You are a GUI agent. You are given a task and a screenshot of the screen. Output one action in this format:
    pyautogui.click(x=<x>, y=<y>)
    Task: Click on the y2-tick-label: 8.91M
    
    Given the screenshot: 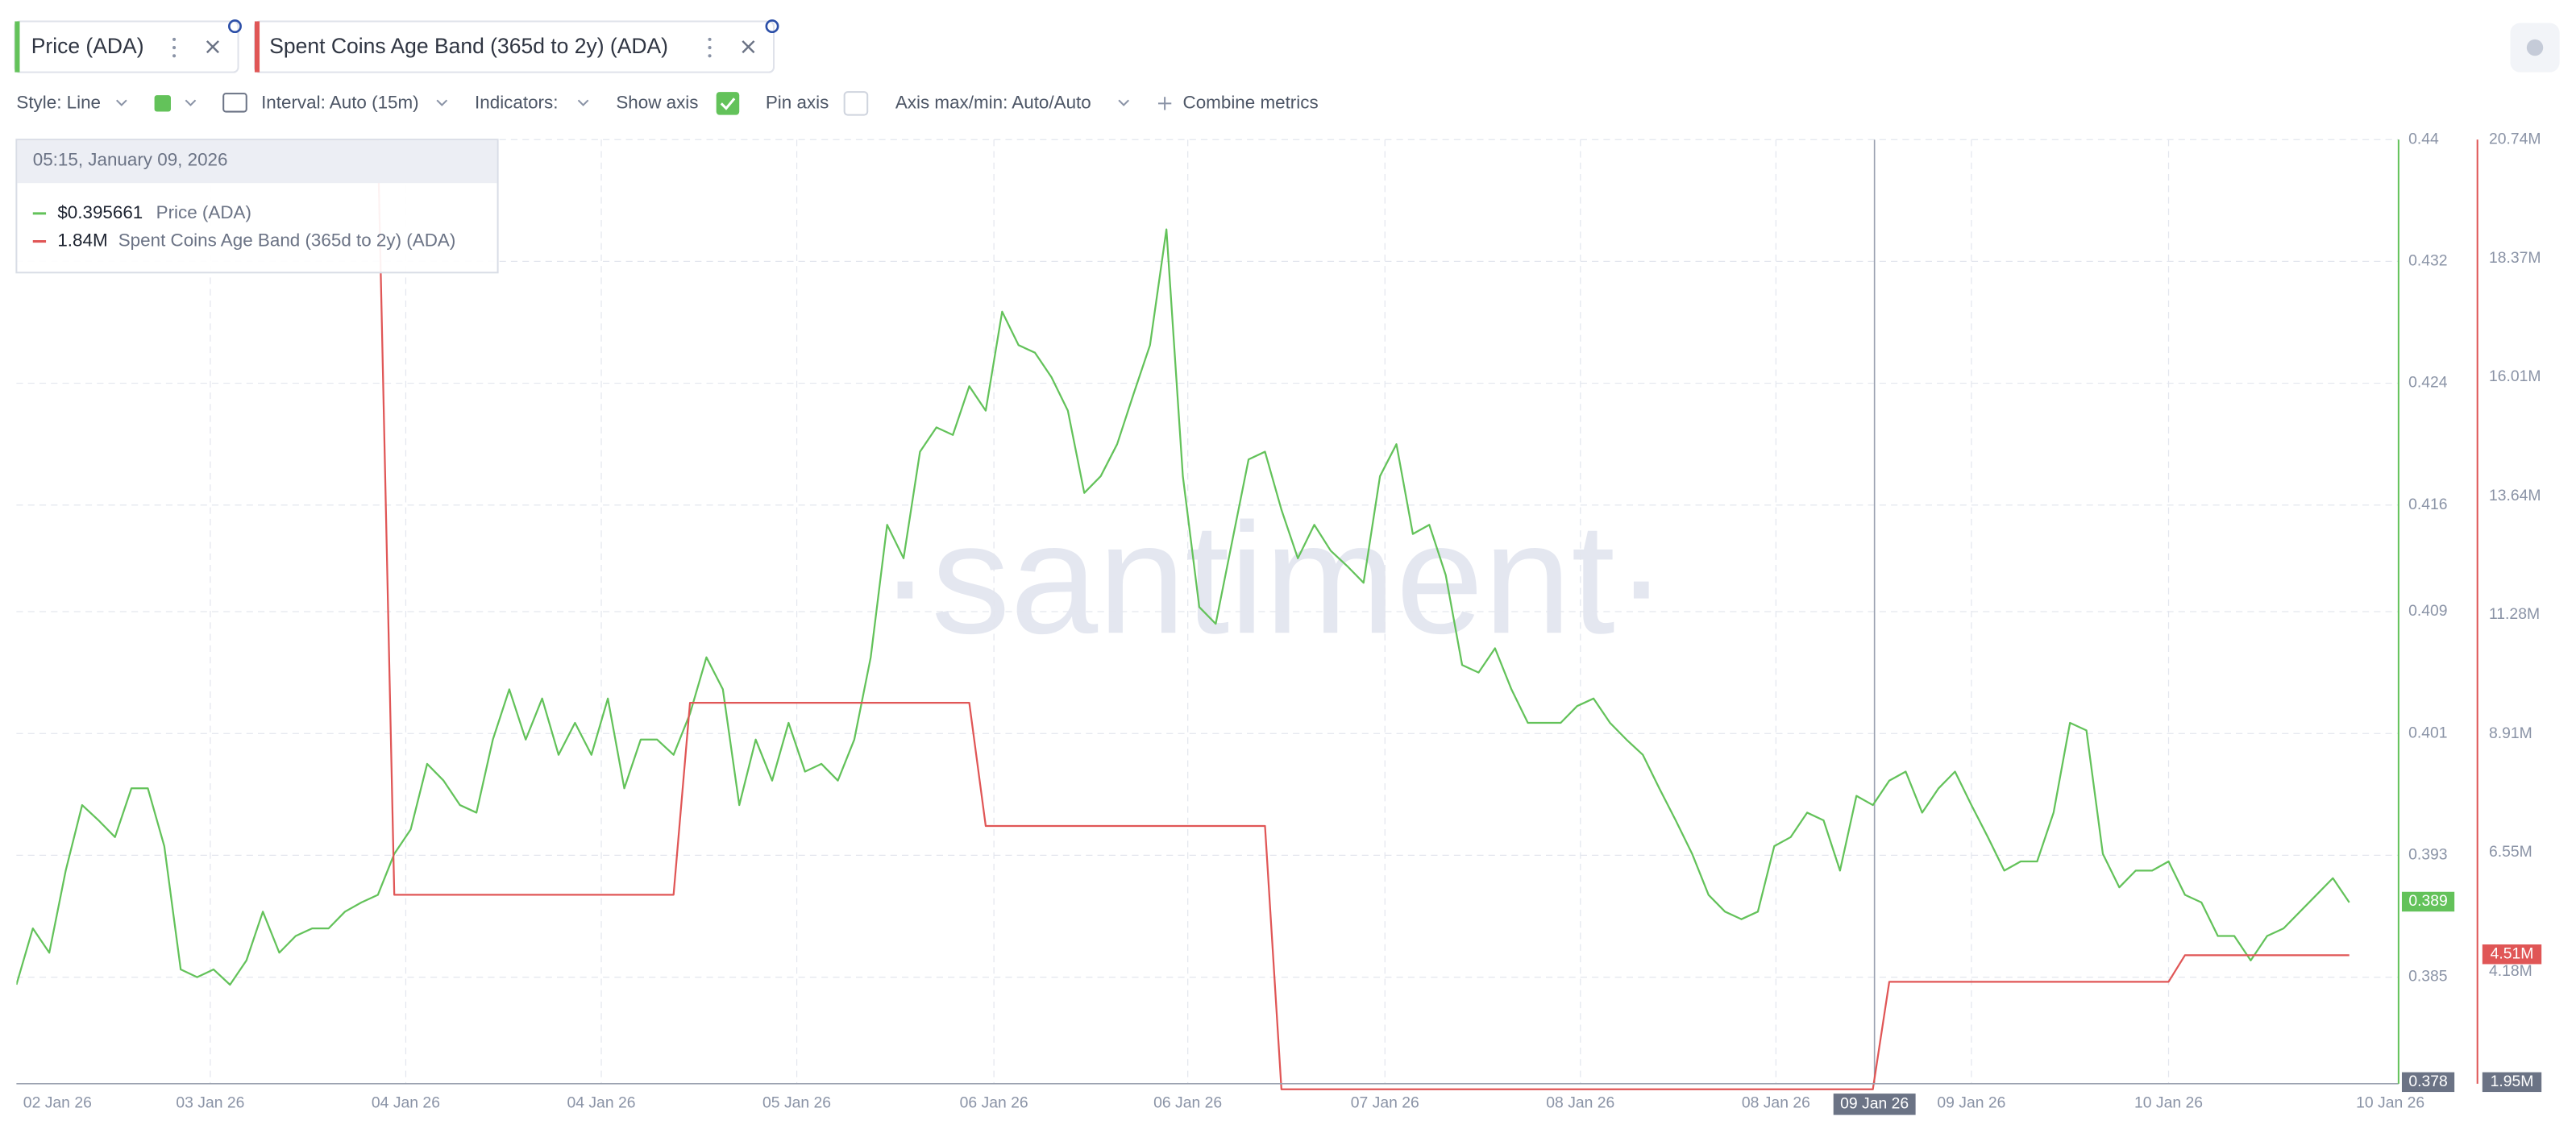 What is the action you would take?
    pyautogui.click(x=2510, y=733)
    